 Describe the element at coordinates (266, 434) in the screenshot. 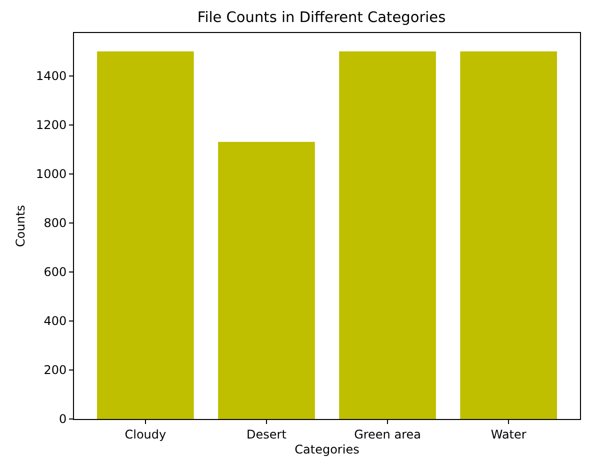

I see `x-tick-label: Desert` at that location.